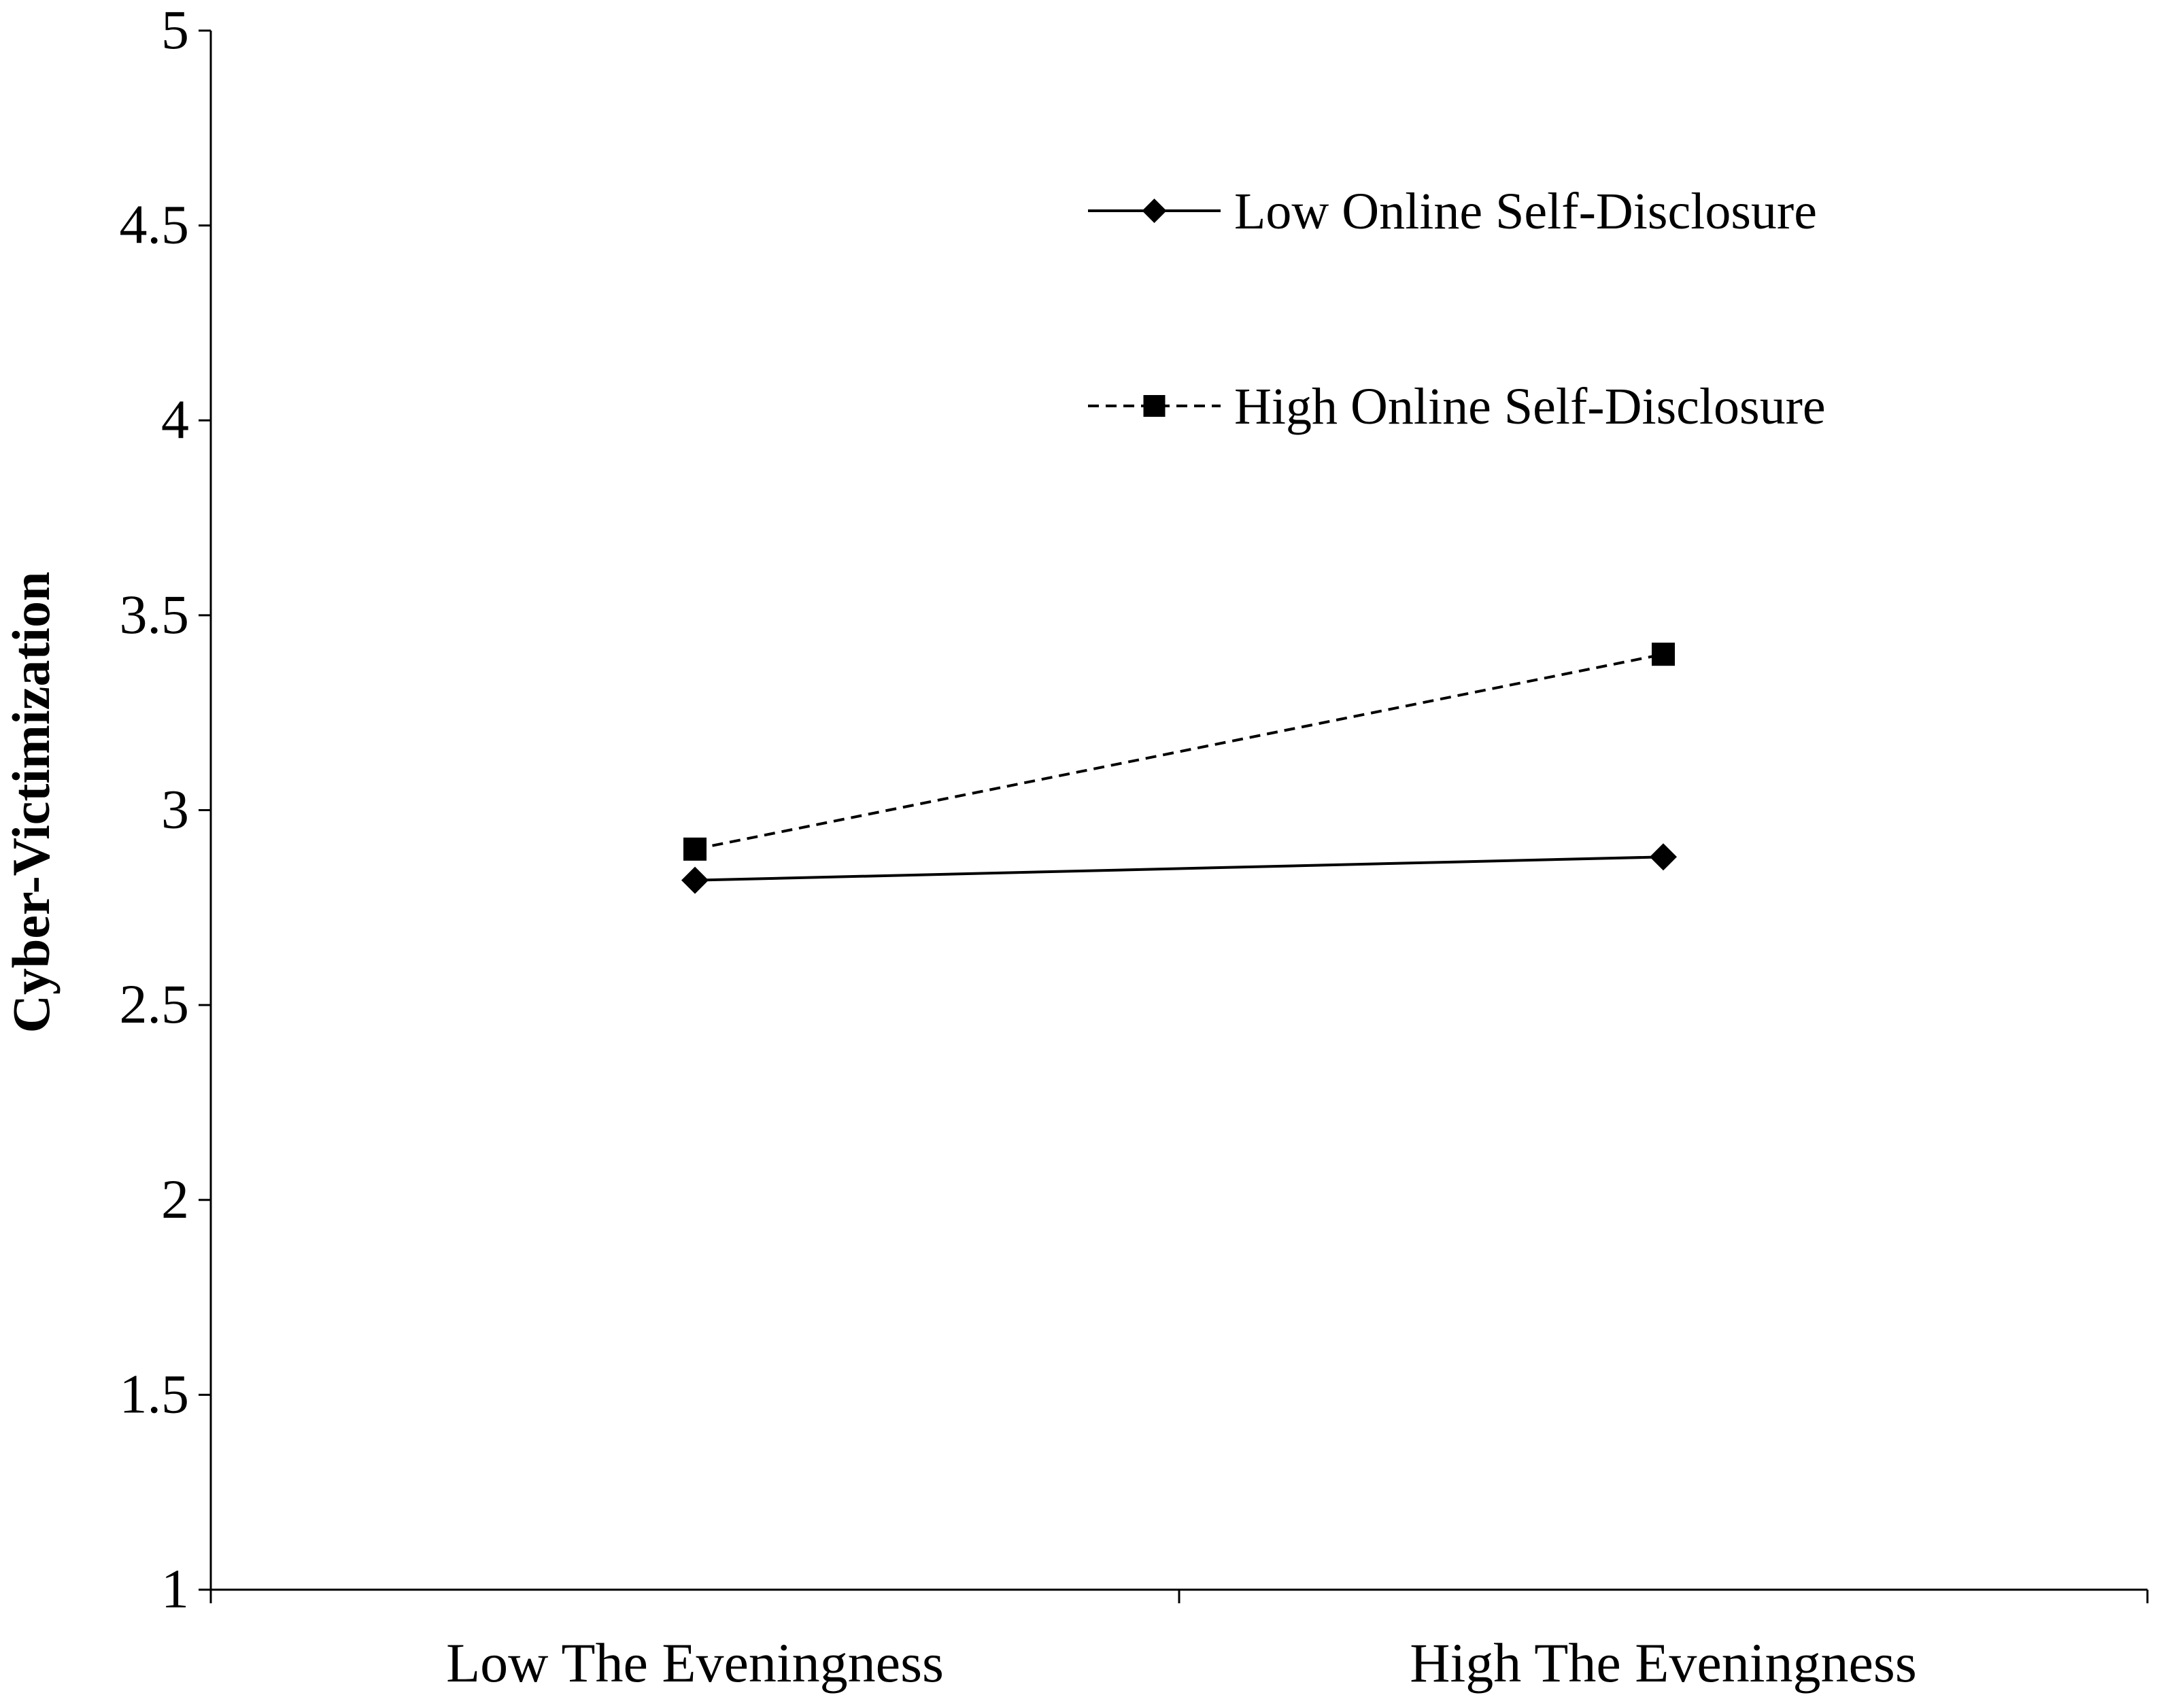 Image resolution: width=2159 pixels, height=1708 pixels. Describe the element at coordinates (31, 803) in the screenshot. I see `y-axis-title: Cyber-Victimization` at that location.